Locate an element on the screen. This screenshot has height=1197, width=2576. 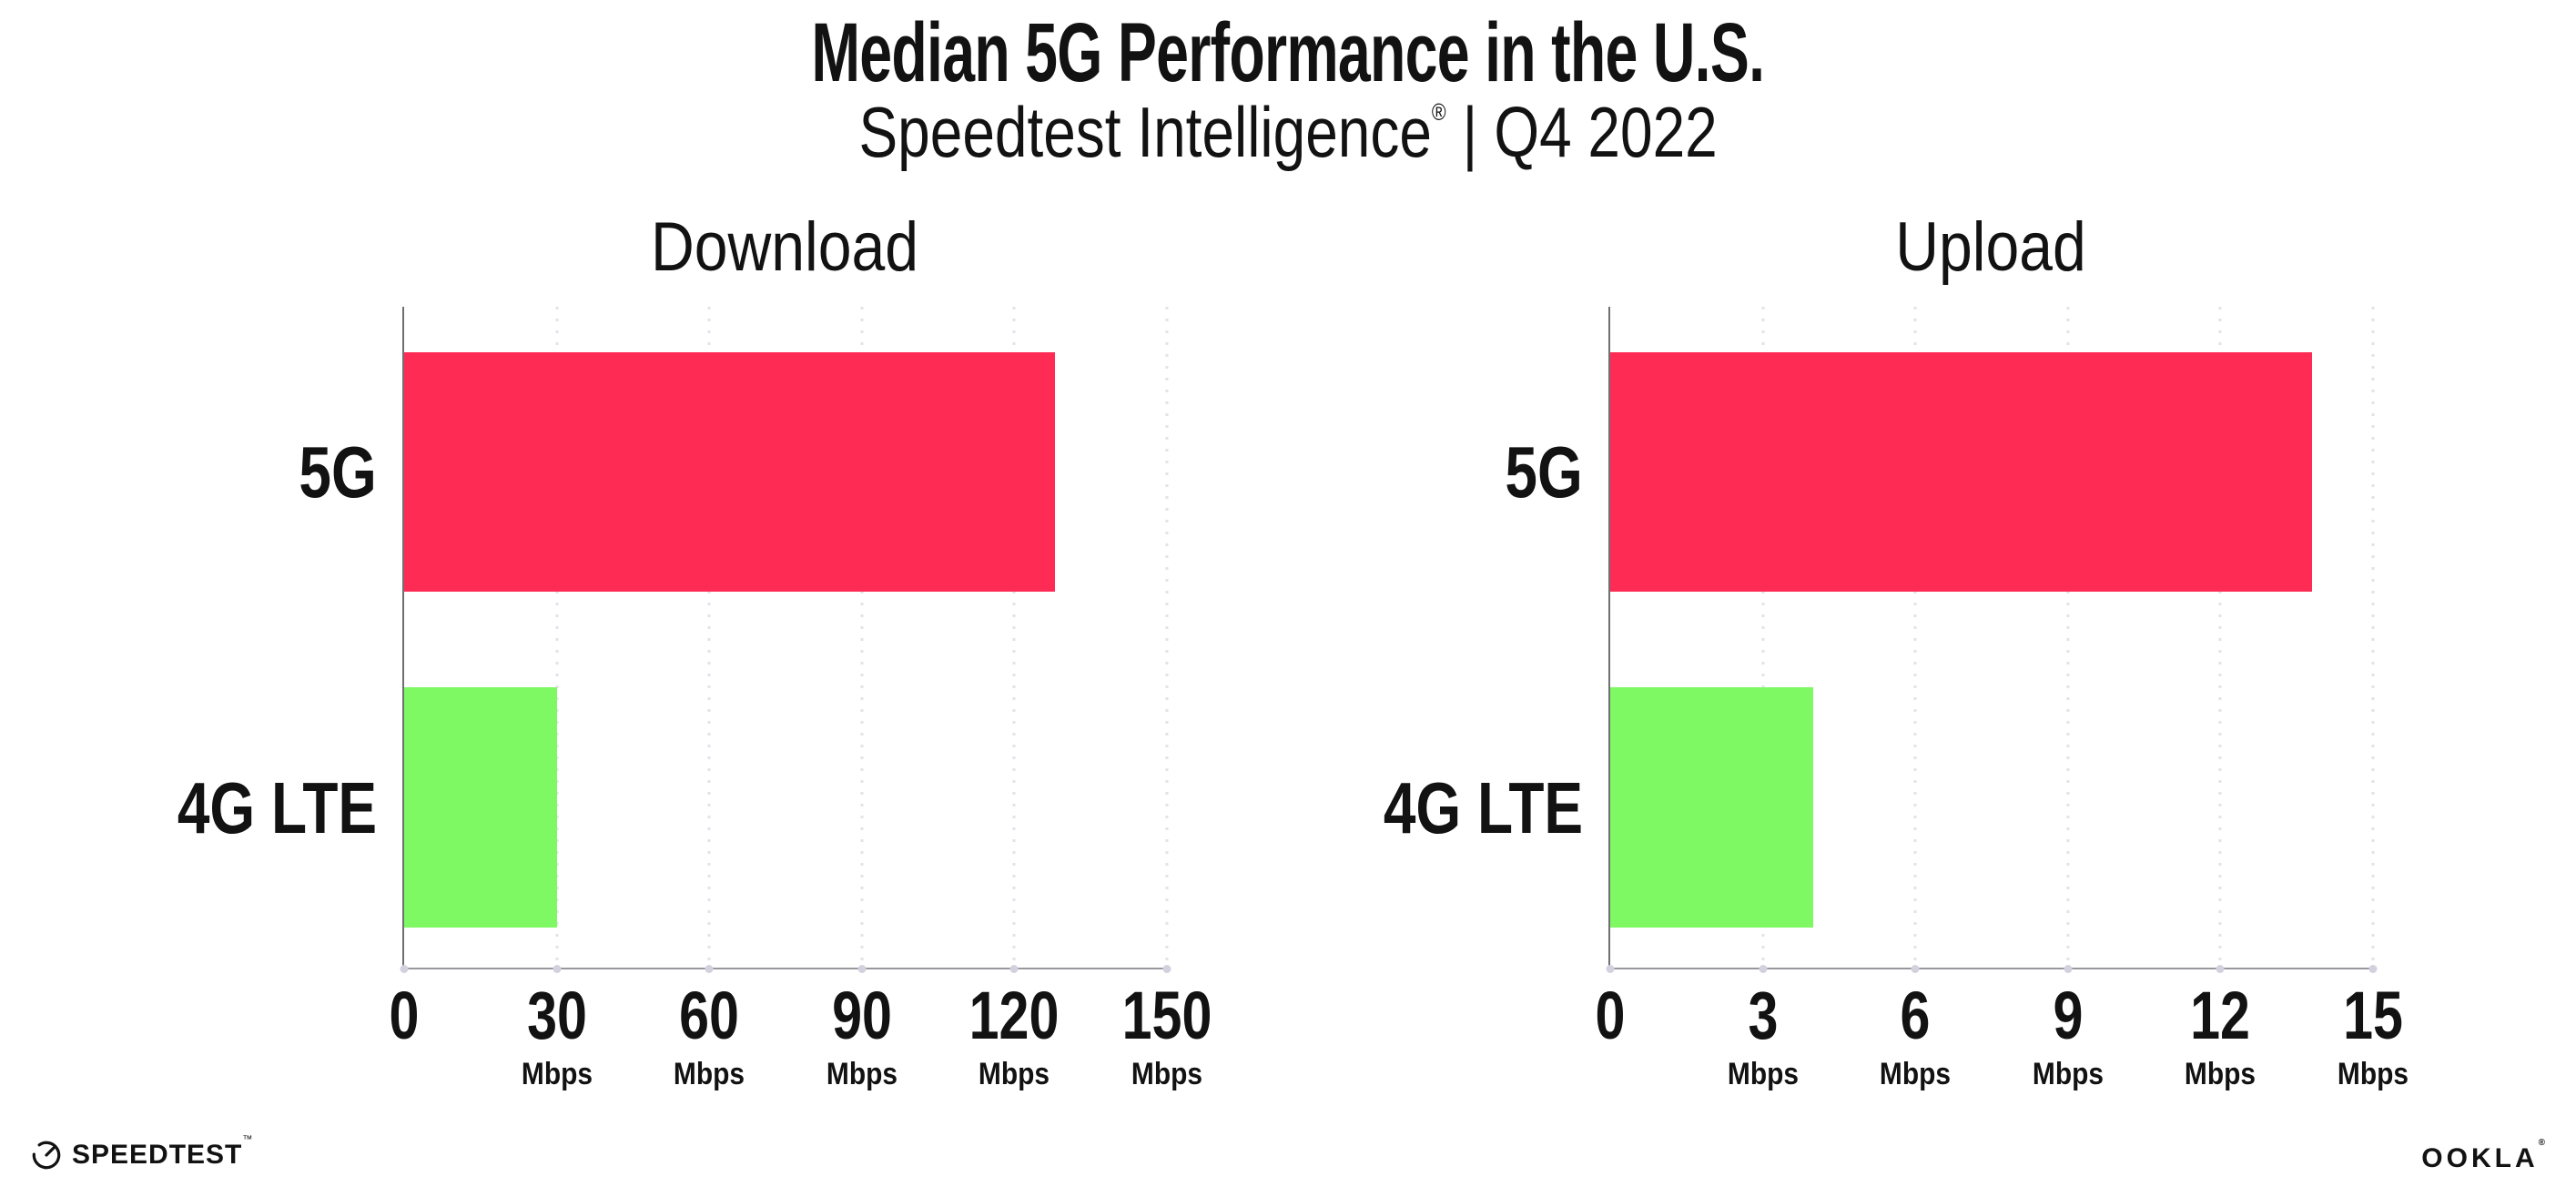
x-tick-label-download-0: 0 is located at coordinates (403, 1016).